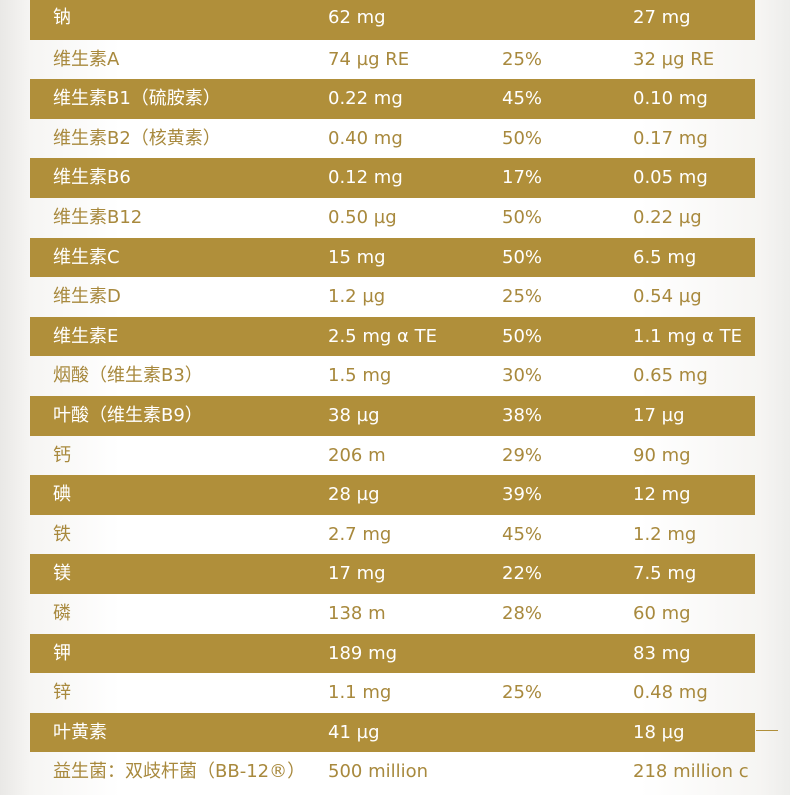 Image resolution: width=790 pixels, height=795 pixels. I want to click on nutrient-name: 维生素B2（核黄素）, so click(137, 138).